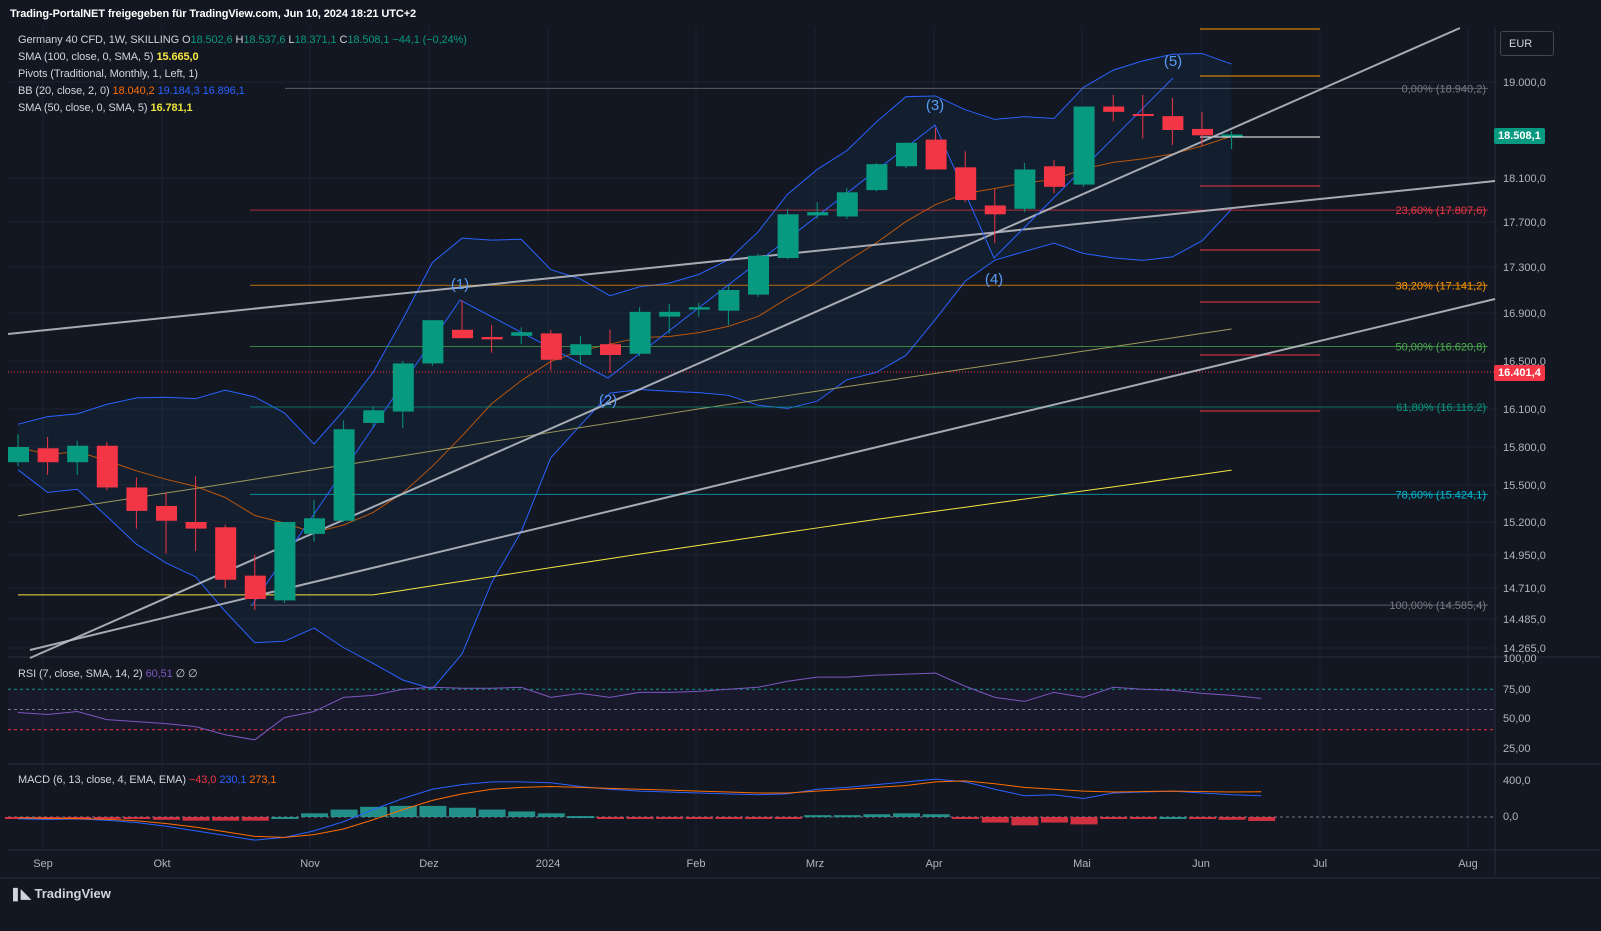 The height and width of the screenshot is (931, 1601). Describe the element at coordinates (310, 864) in the screenshot. I see `time-axis-label: Nov` at that location.